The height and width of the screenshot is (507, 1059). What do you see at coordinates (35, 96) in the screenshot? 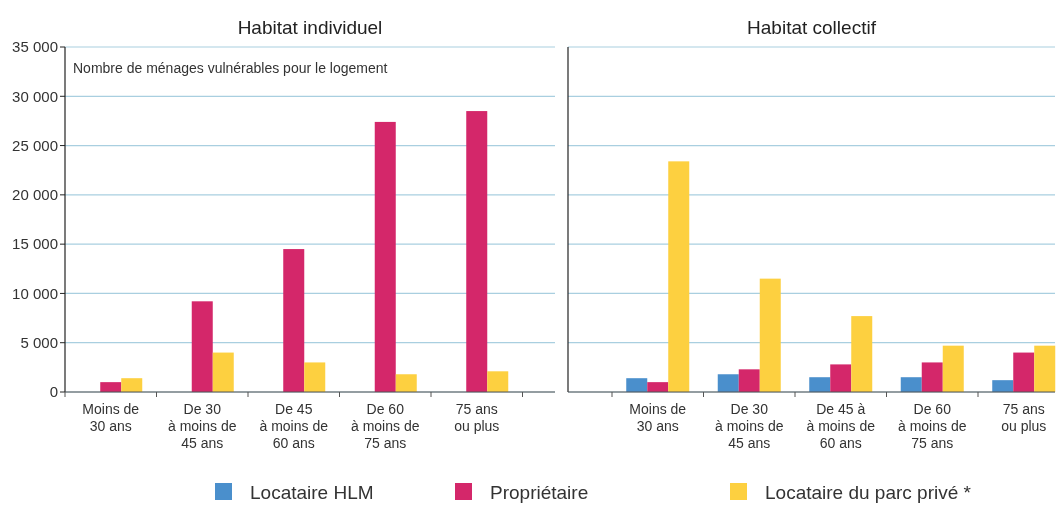
I see `y-tick-label: 30 000` at bounding box center [35, 96].